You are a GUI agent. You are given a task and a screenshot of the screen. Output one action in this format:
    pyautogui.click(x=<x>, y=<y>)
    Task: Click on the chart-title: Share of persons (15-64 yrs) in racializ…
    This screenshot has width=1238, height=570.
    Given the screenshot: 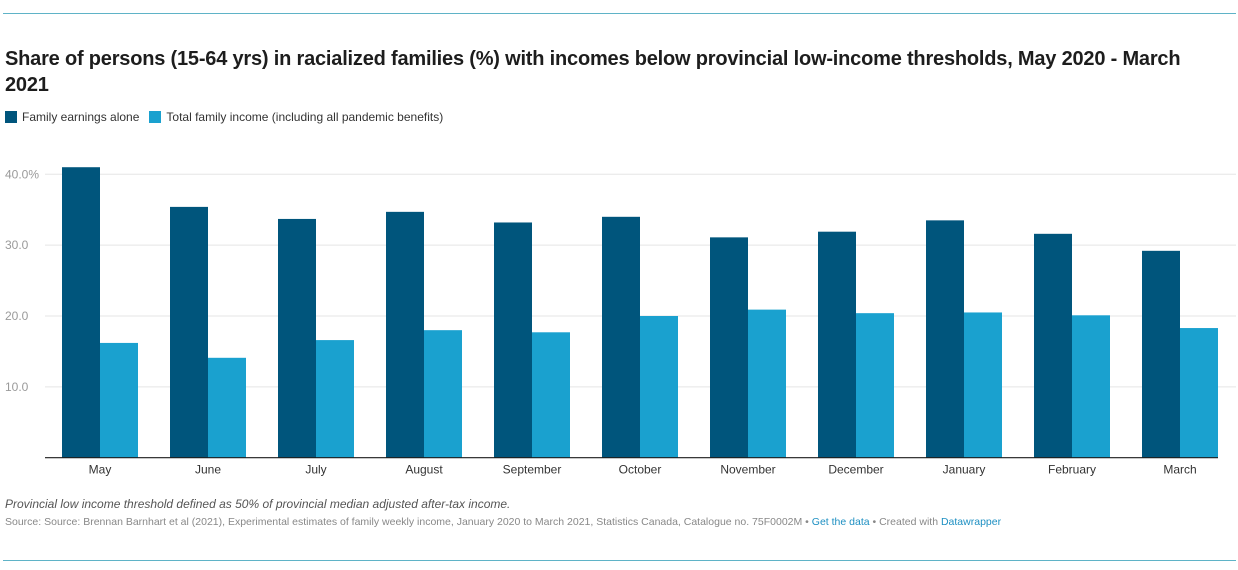 What is the action you would take?
    pyautogui.click(x=593, y=72)
    